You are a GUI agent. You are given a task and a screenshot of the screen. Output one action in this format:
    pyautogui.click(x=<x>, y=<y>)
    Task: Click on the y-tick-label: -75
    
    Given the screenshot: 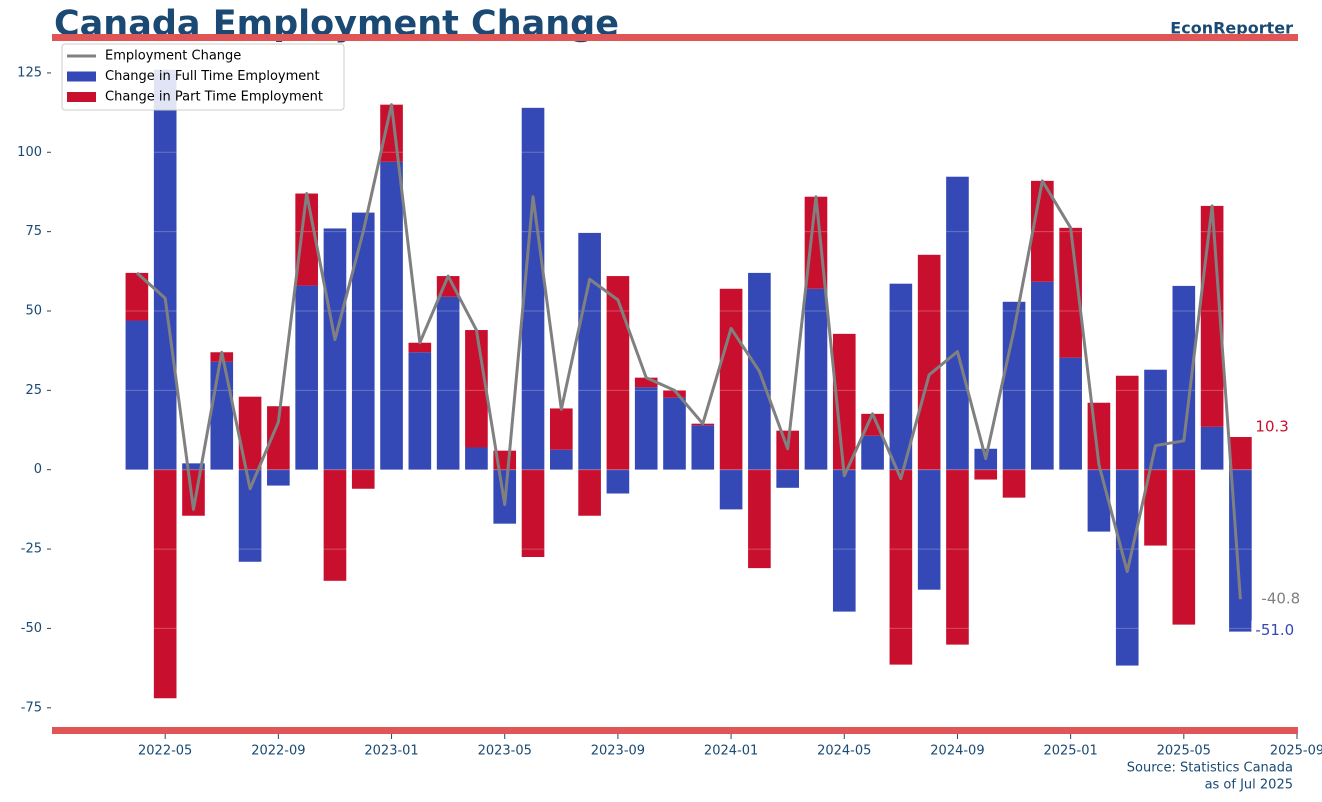 What is the action you would take?
    pyautogui.click(x=31, y=707)
    